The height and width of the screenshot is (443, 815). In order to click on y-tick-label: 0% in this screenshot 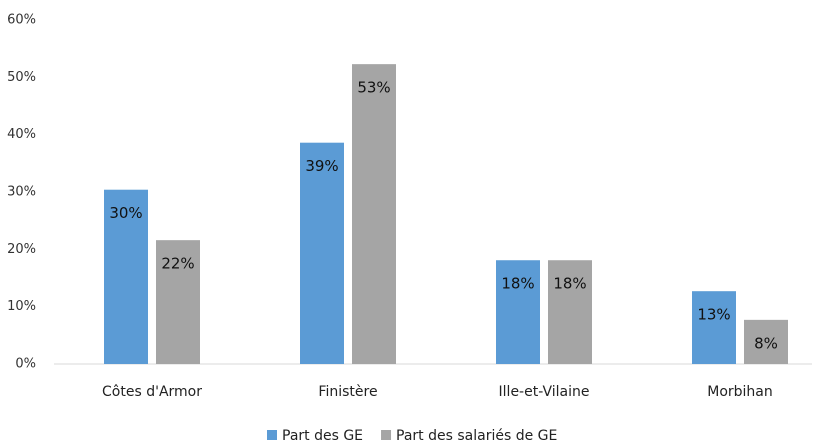, I will do `click(25, 364)`.